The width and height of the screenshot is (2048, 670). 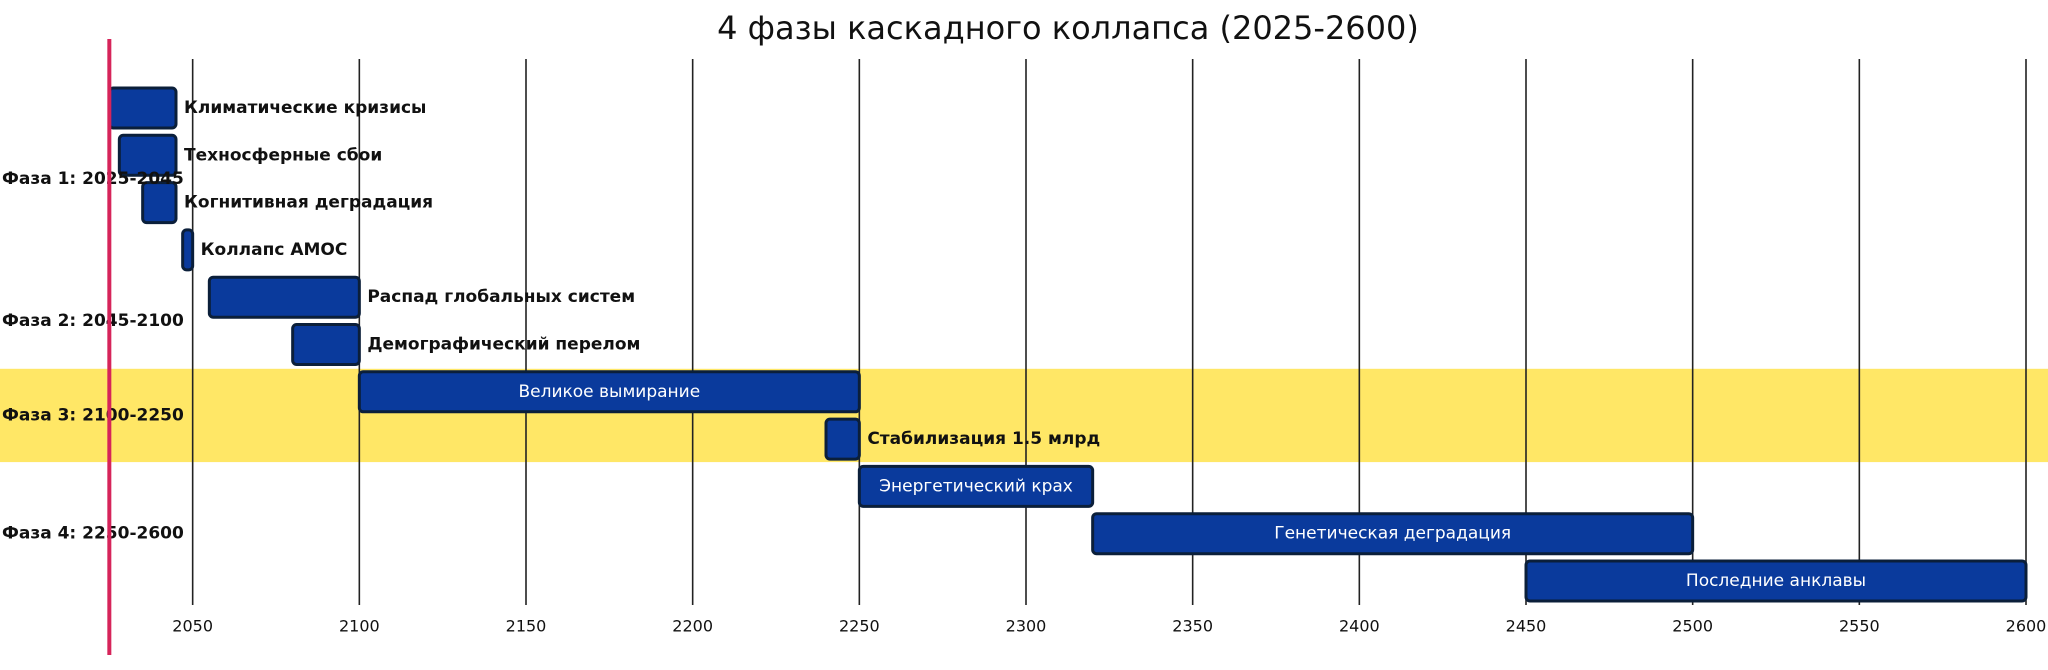 What do you see at coordinates (1859, 626) in the screenshot?
I see `x-tick-label: 2550` at bounding box center [1859, 626].